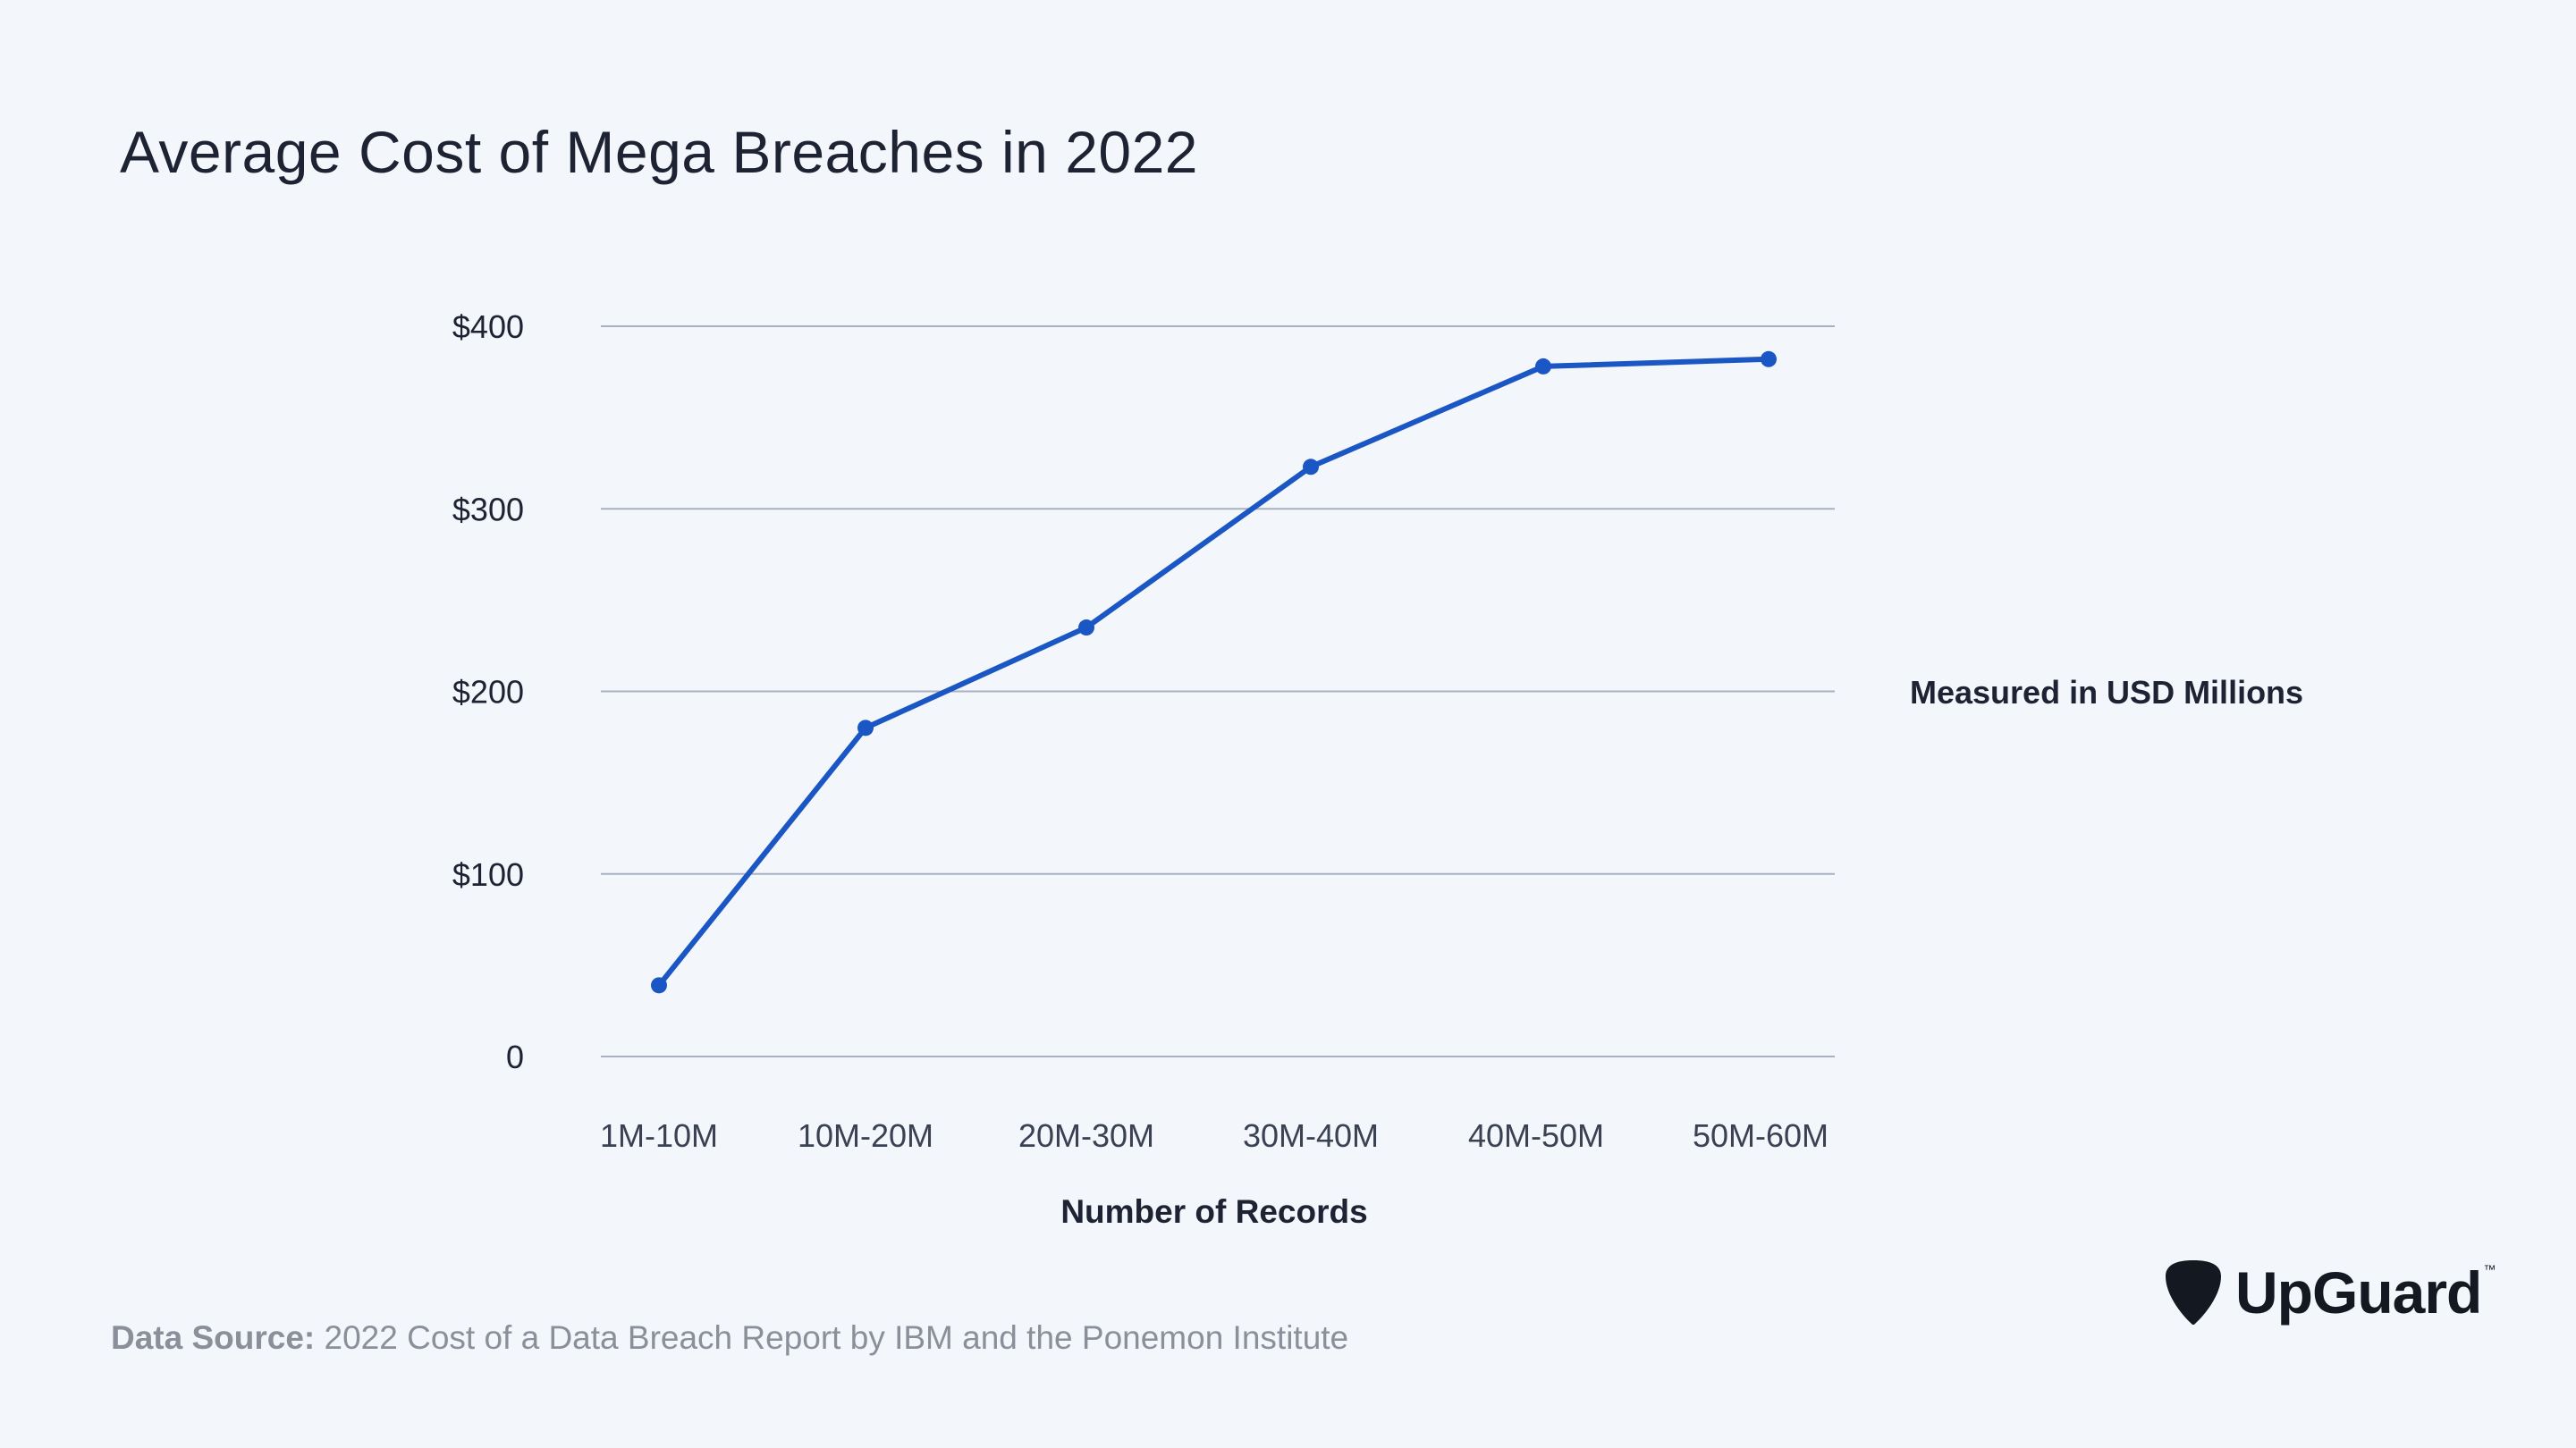  Describe the element at coordinates (2193, 1293) in the screenshot. I see `guitar-pick-icon` at that location.